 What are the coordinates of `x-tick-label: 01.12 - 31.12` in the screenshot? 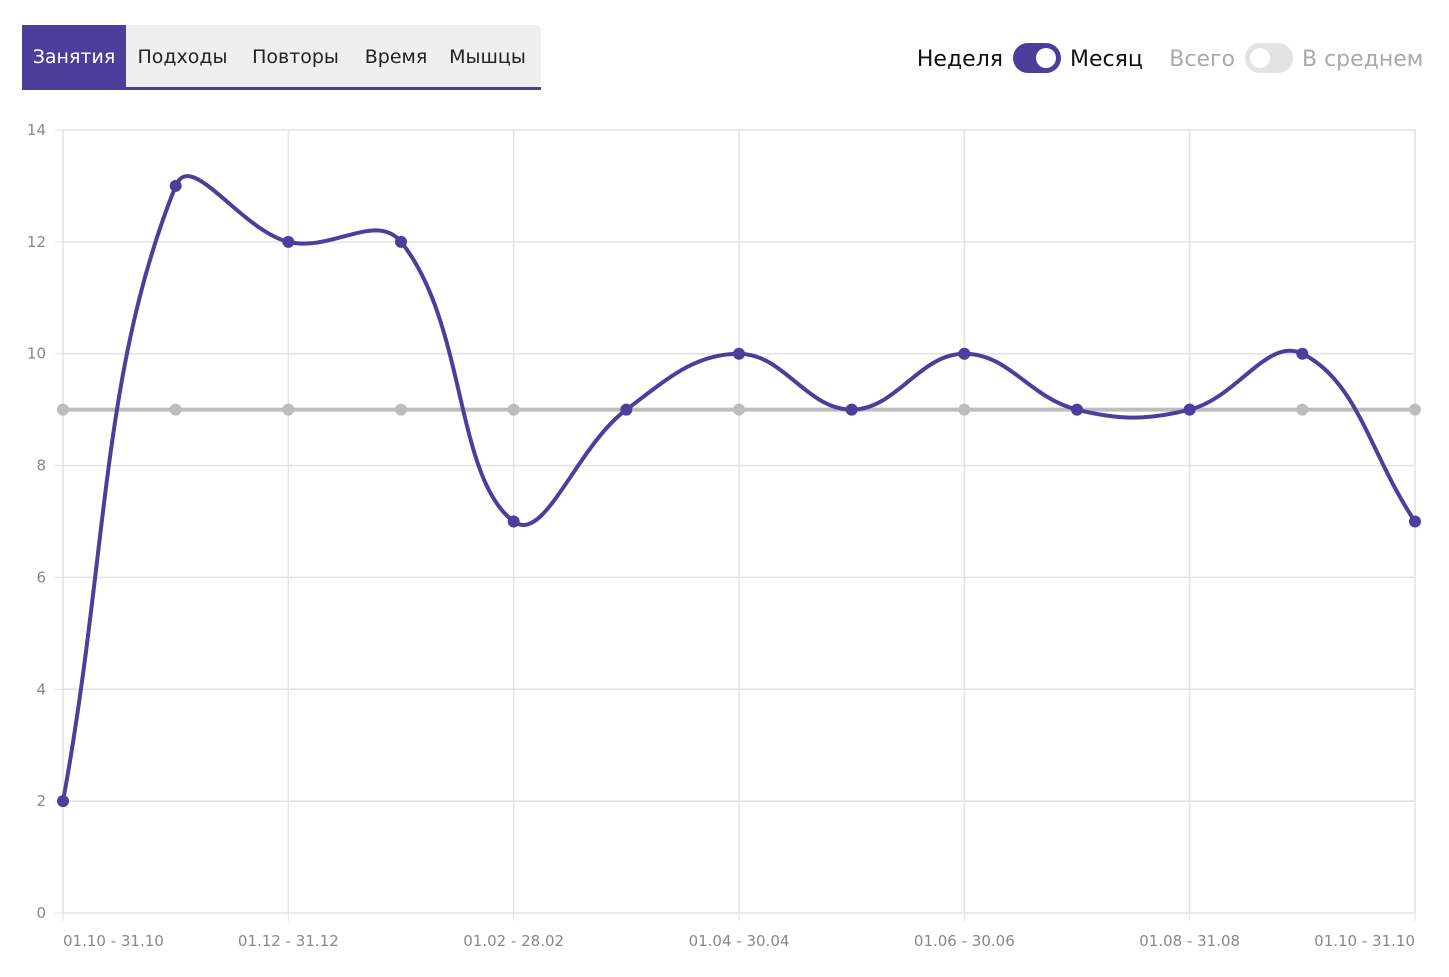 It's located at (288, 941).